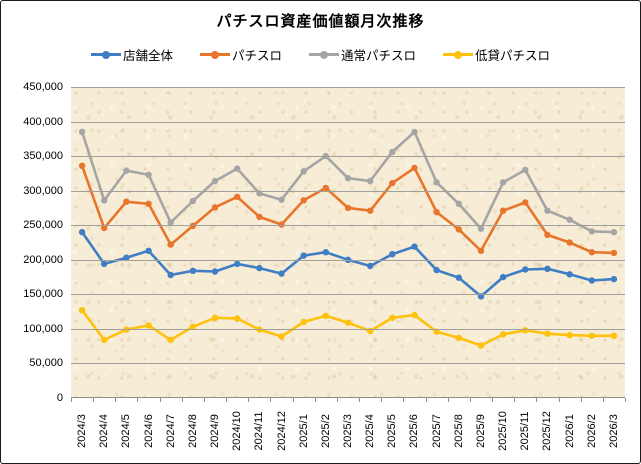  What do you see at coordinates (256, 56) in the screenshot?
I see `legend-label: パチスロ` at bounding box center [256, 56].